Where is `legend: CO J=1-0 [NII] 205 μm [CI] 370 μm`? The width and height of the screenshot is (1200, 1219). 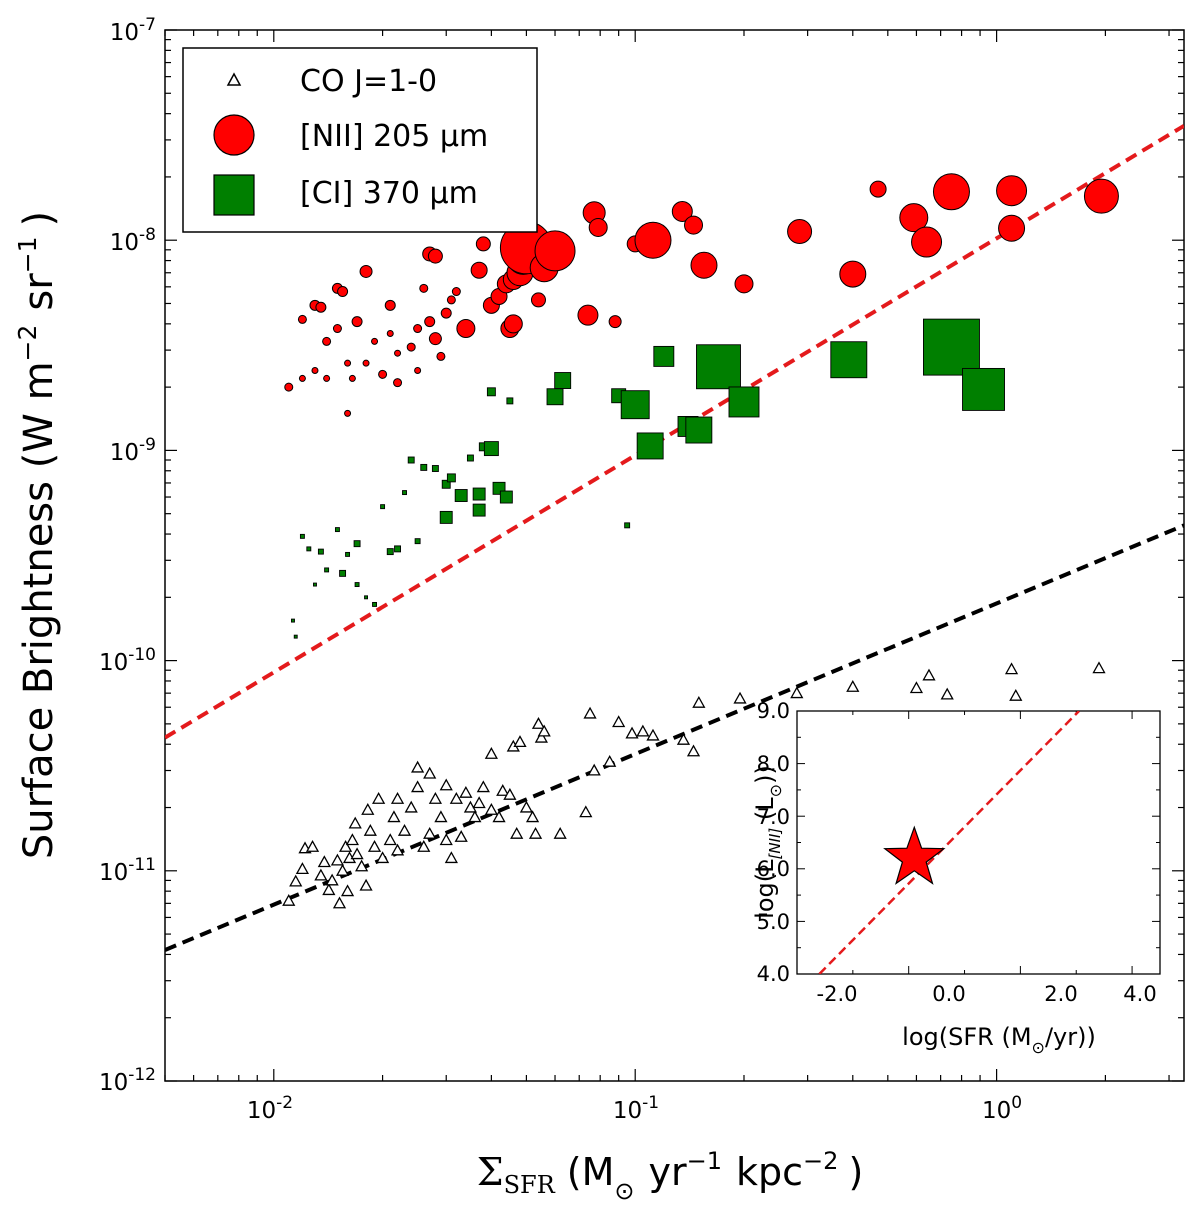
legend: CO J=1-0 [NII] 205 μm [CI] 370 μm is located at coordinates (360, 140).